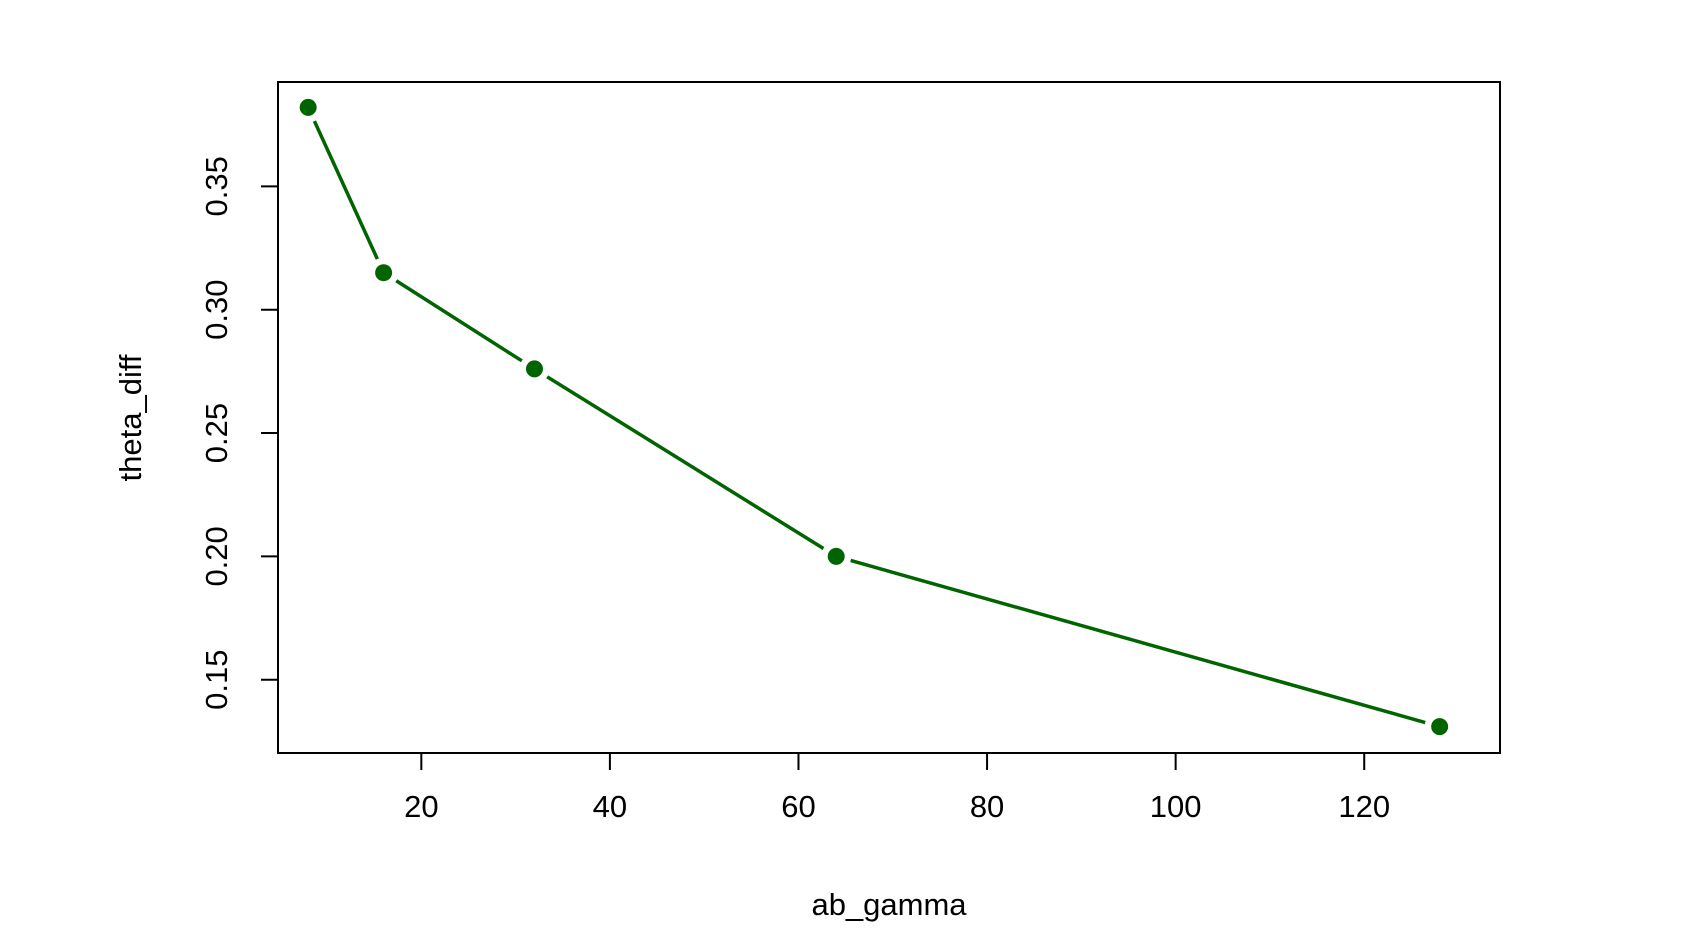  Describe the element at coordinates (216, 433) in the screenshot. I see `y-tick-label: 0.25` at that location.